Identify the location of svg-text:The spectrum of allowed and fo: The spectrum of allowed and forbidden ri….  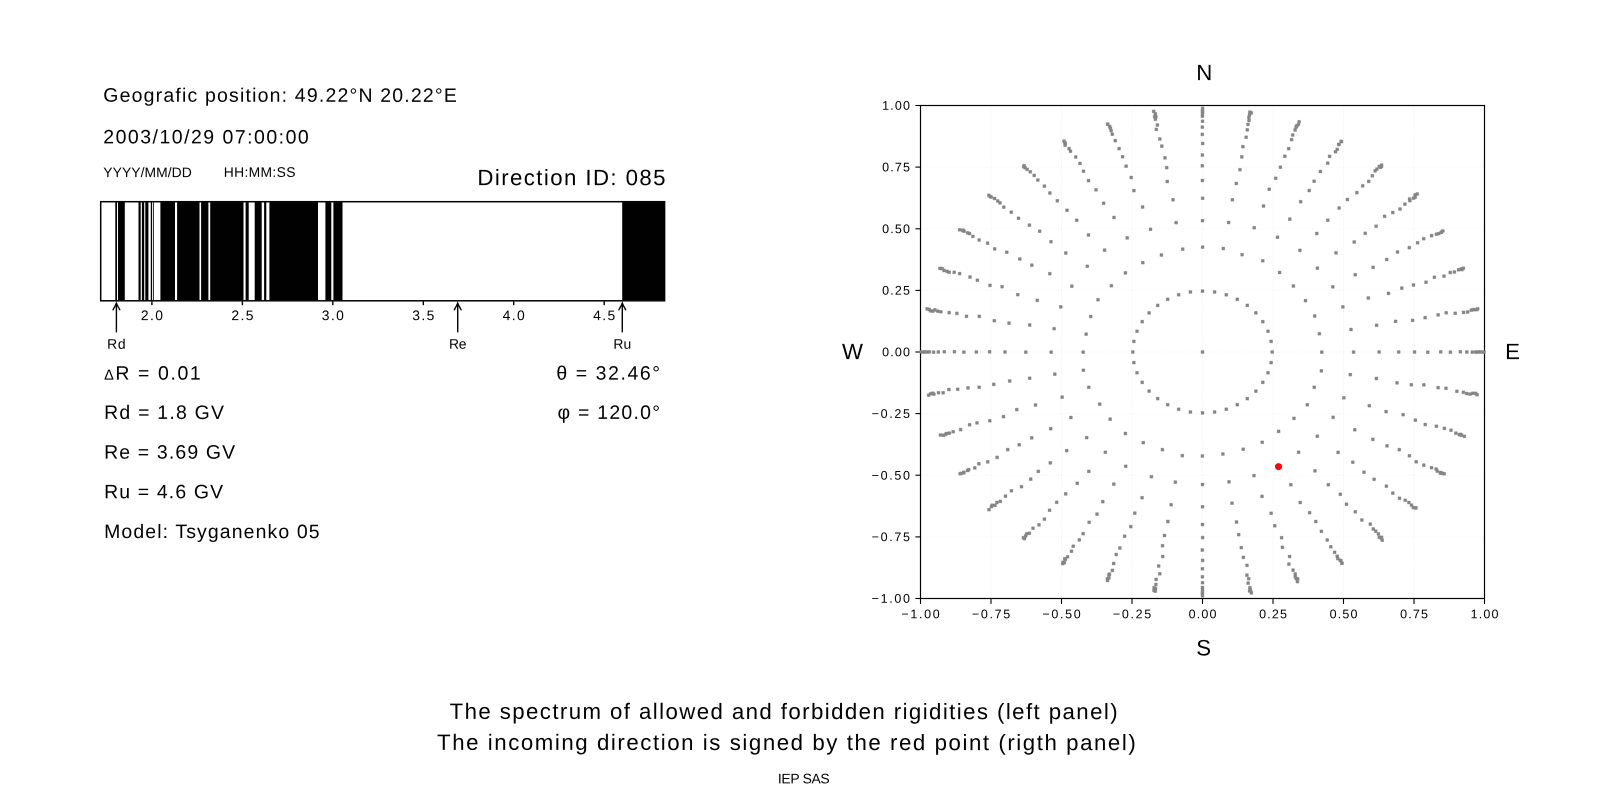
(784, 711).